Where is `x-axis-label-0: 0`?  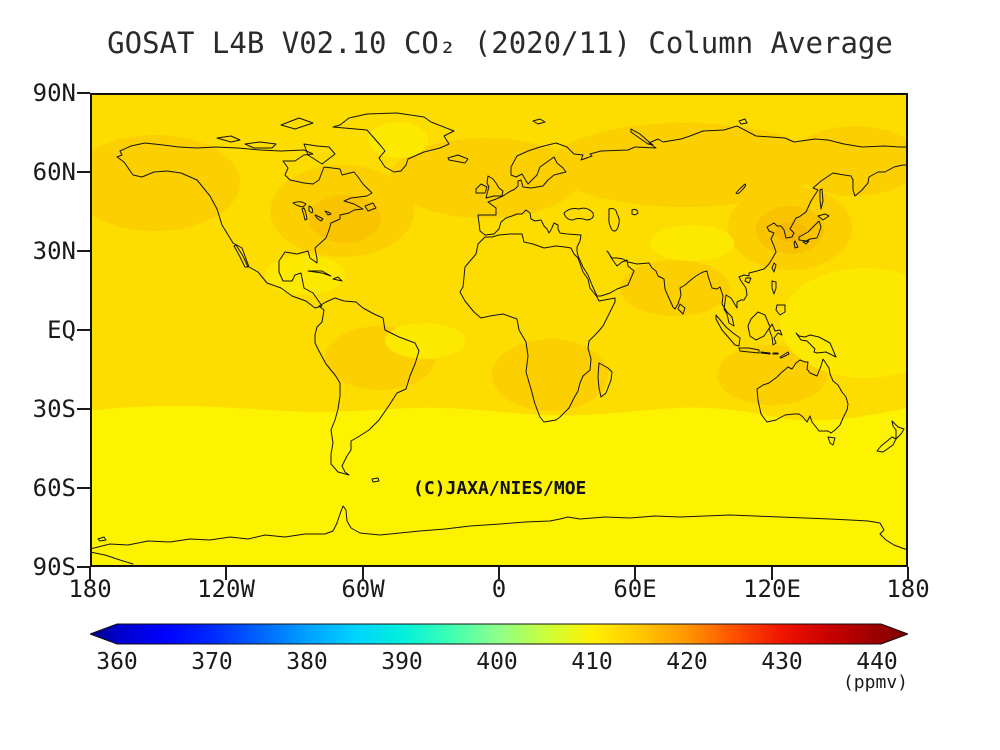 x-axis-label-0: 0 is located at coordinates (499, 589).